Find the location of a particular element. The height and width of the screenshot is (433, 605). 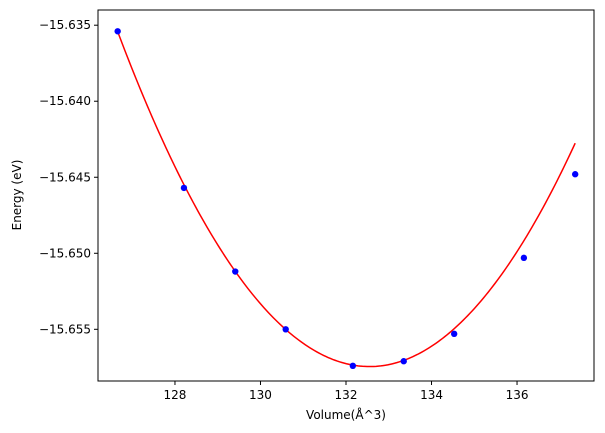

x-axis-ticks: 128 130 132 134 136 is located at coordinates (346, 391).